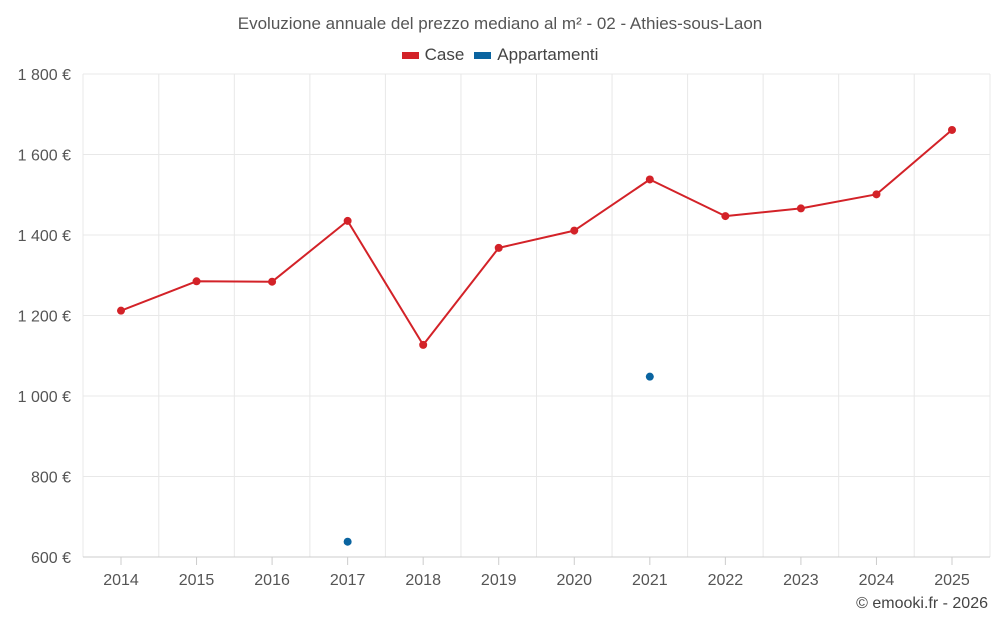 Image resolution: width=1000 pixels, height=625 pixels. What do you see at coordinates (44, 75) in the screenshot?
I see `y-tick-label-1800: 1 800 €` at bounding box center [44, 75].